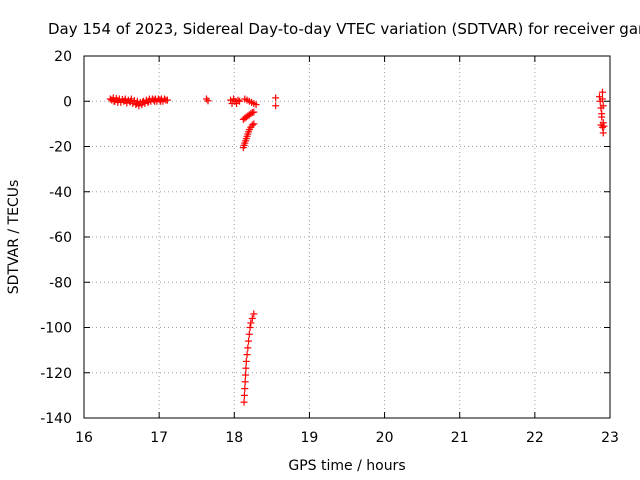  I want to click on y-tick-label: -140, so click(56, 419).